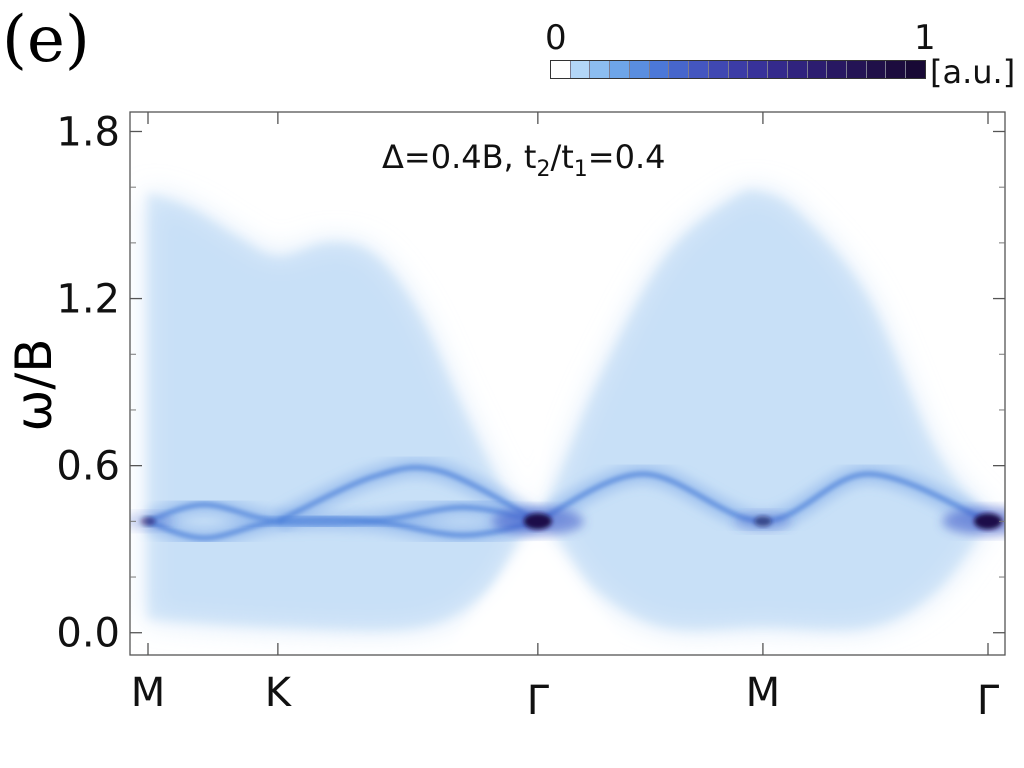 The image size is (1024, 768). Describe the element at coordinates (88, 467) in the screenshot. I see `y-tick-label: 0.6` at that location.